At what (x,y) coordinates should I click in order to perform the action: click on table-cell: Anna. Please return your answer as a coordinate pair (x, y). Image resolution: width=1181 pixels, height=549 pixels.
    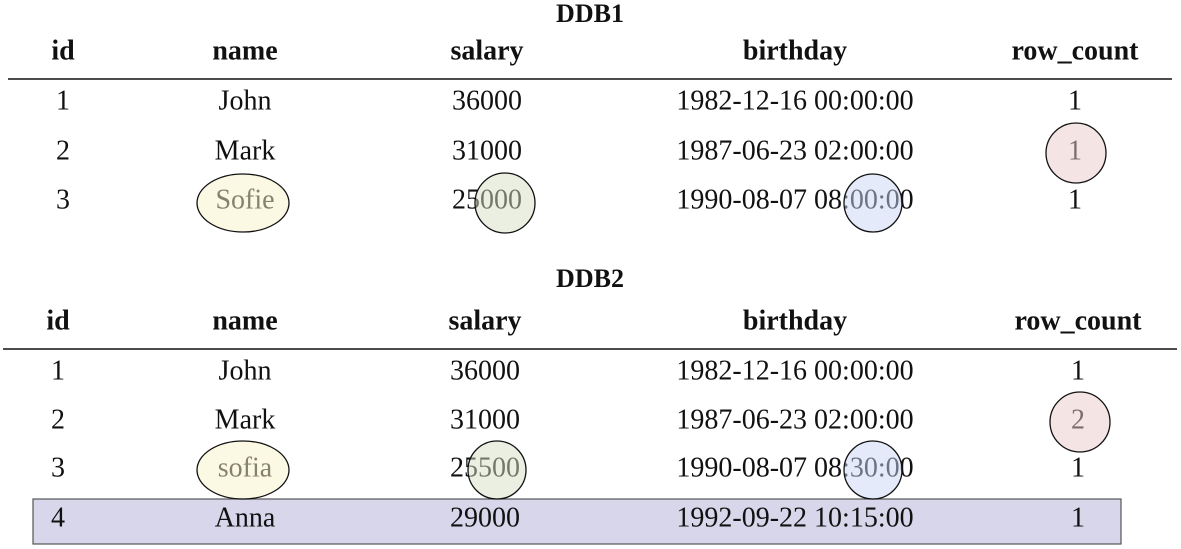
    Looking at the image, I should click on (245, 517).